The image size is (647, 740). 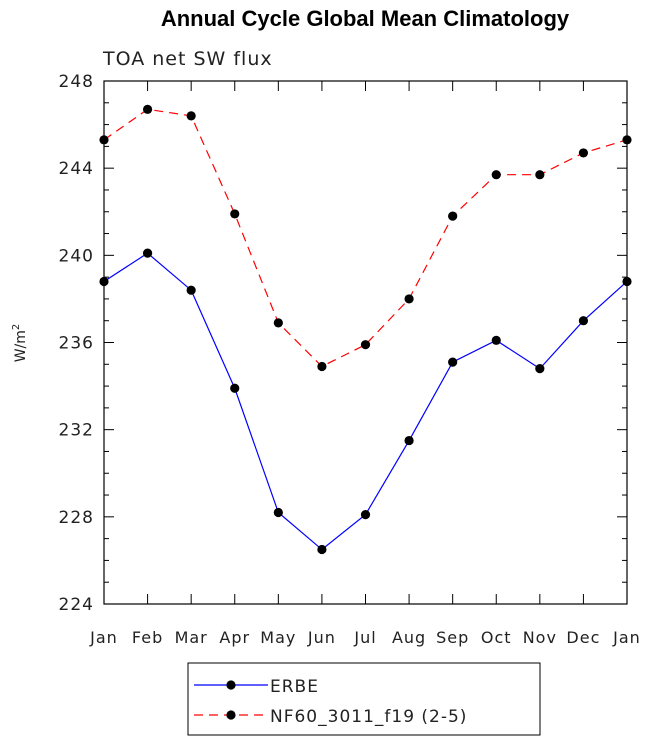 I want to click on y-tick-label: 236, so click(x=76, y=344).